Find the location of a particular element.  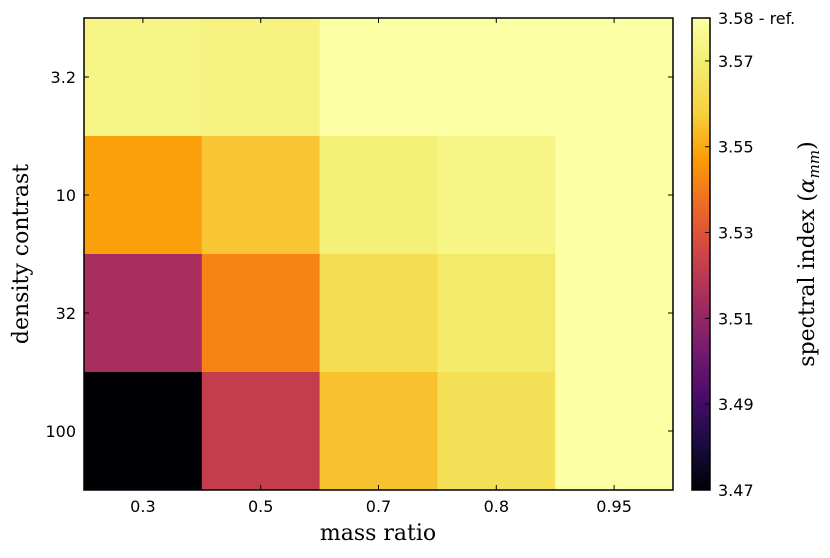

colorbar-tick-label: 3.51 is located at coordinates (736, 318).